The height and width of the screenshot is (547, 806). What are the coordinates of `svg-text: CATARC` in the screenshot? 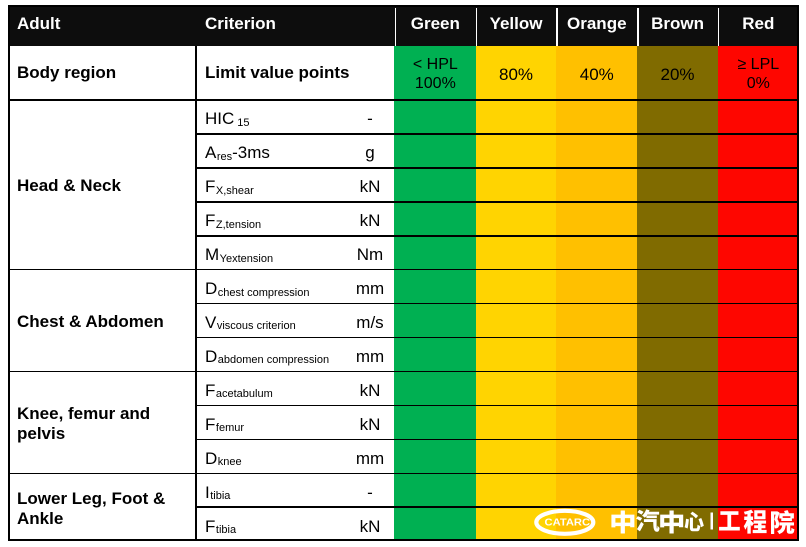 It's located at (568, 522).